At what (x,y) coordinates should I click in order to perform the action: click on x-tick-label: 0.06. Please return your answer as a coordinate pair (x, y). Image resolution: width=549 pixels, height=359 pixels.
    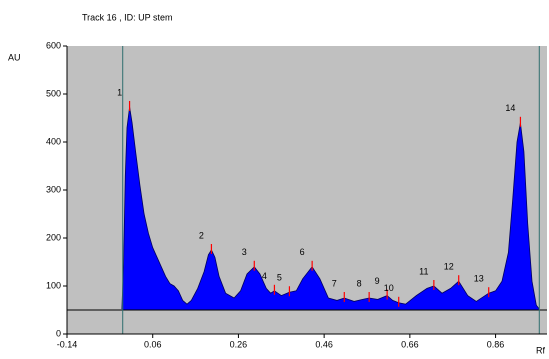
    Looking at the image, I should click on (153, 344).